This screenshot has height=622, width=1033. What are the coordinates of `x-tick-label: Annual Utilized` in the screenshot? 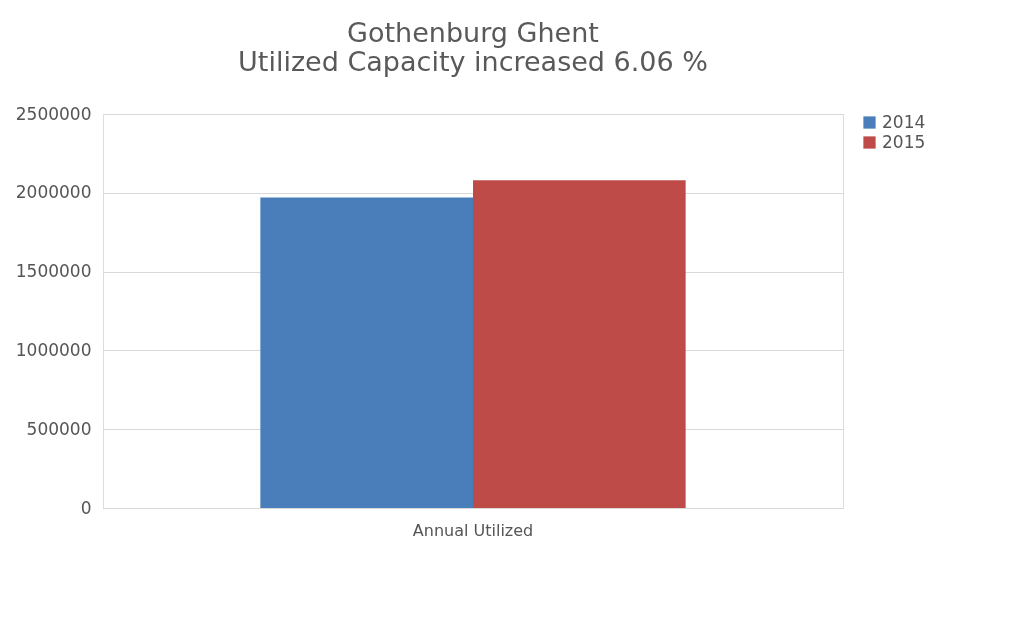 It's located at (473, 530).